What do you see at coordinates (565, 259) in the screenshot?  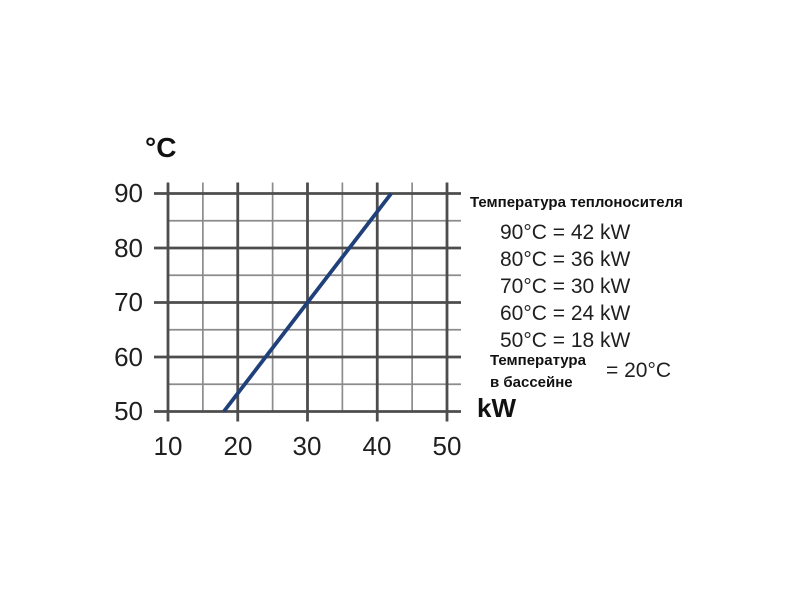 I see `legend-value-line: 80°C = 36 kW` at bounding box center [565, 259].